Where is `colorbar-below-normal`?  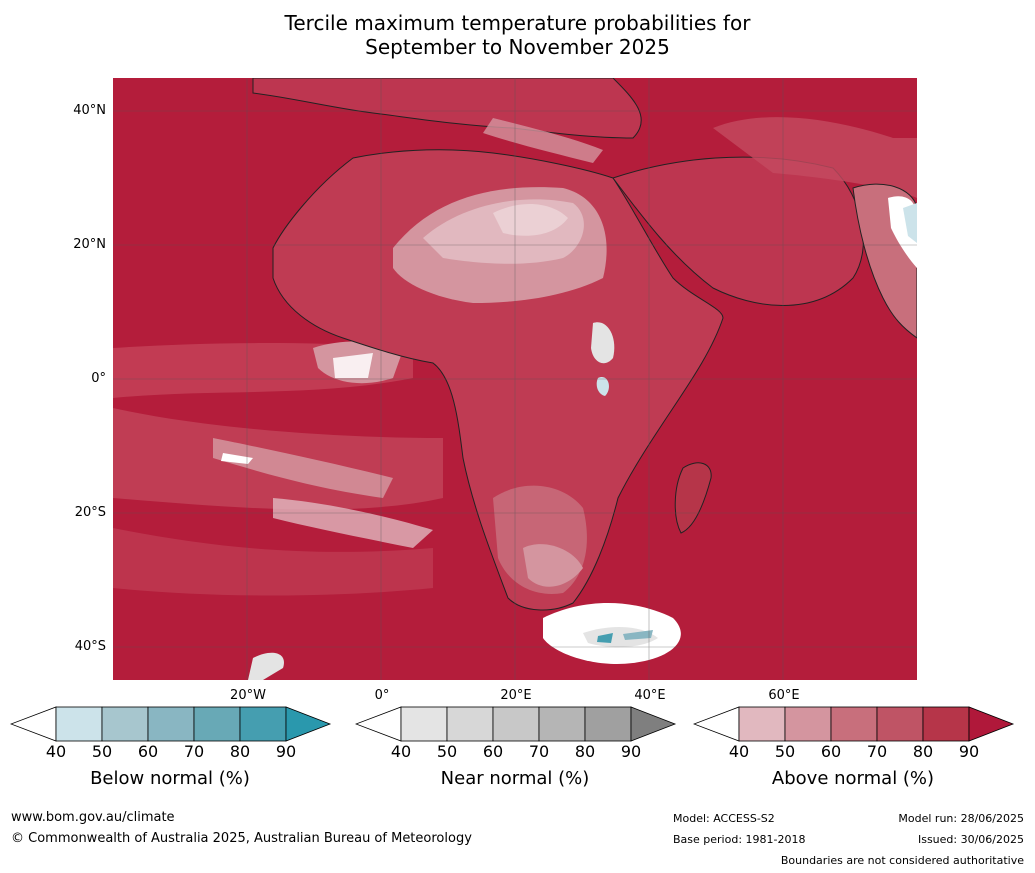
colorbar-below-normal is located at coordinates (171, 724).